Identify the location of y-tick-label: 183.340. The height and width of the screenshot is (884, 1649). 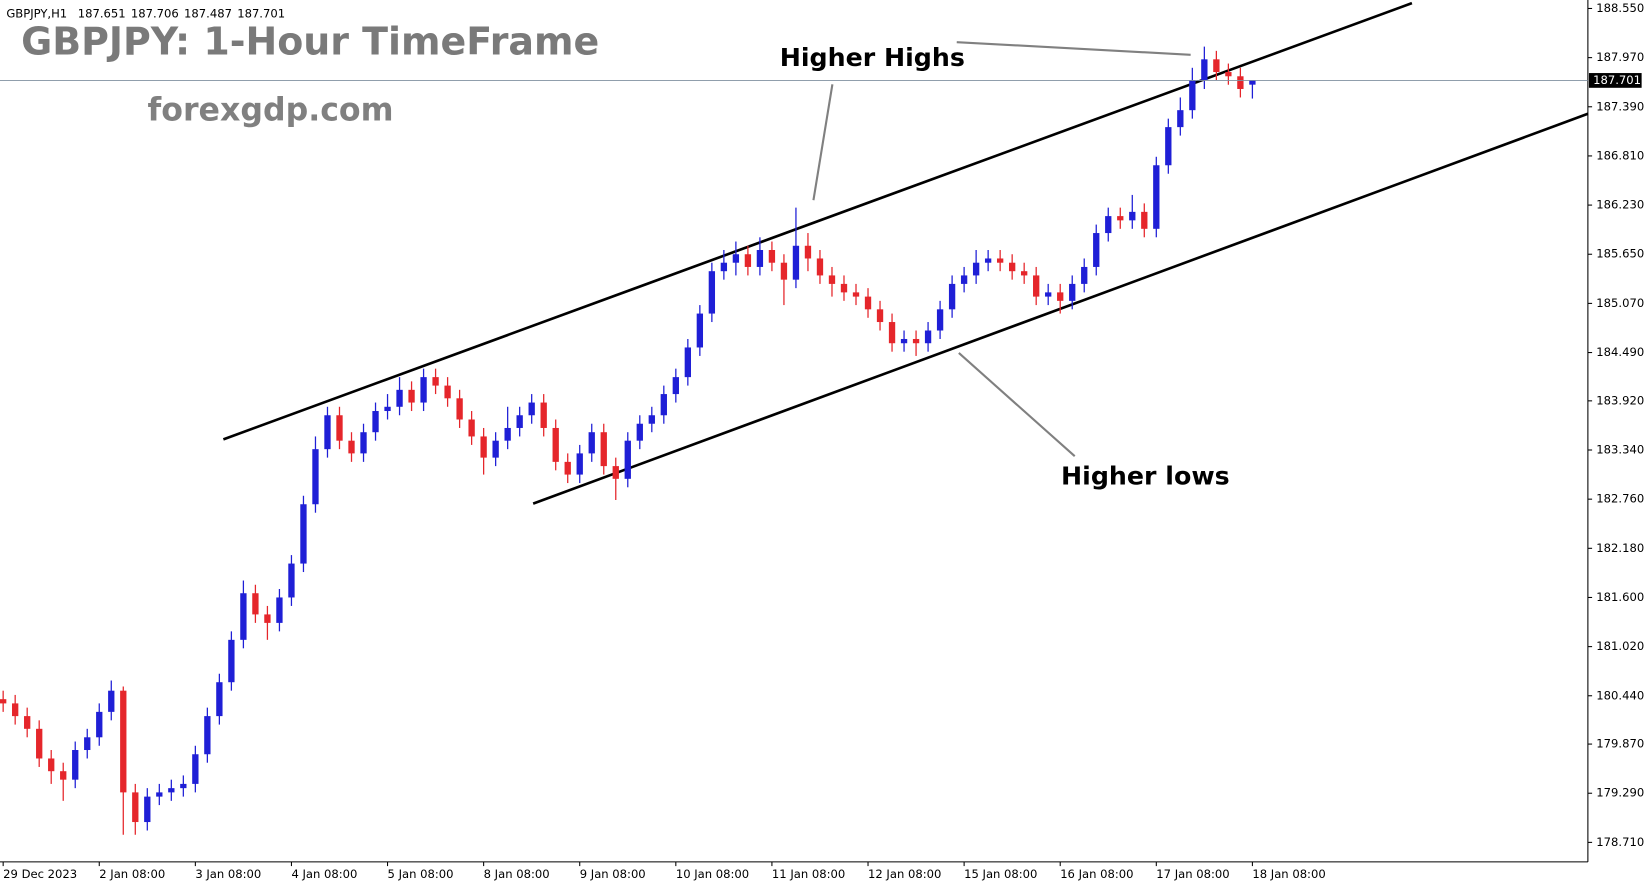
(1620, 450).